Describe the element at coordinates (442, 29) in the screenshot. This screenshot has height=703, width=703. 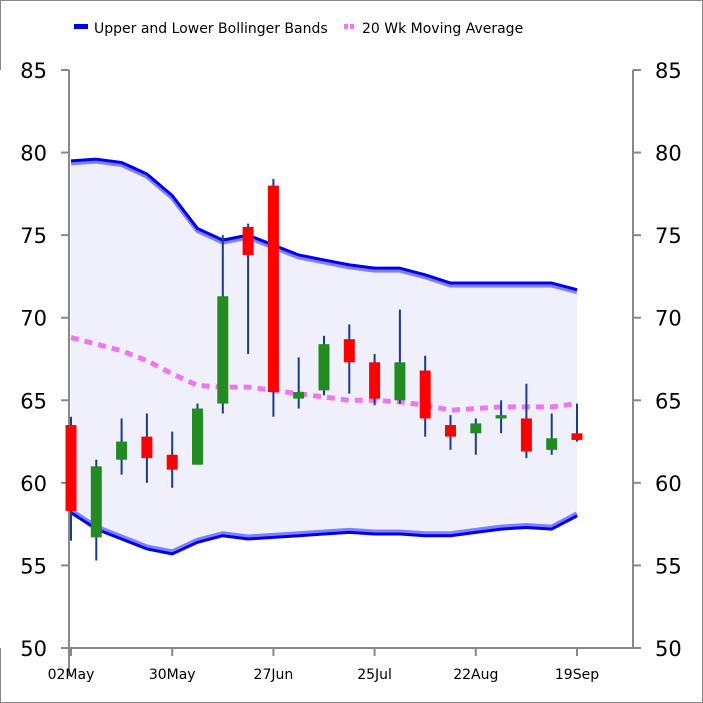
I see `legend-label-moving-average: 20 Wk Moving Average` at that location.